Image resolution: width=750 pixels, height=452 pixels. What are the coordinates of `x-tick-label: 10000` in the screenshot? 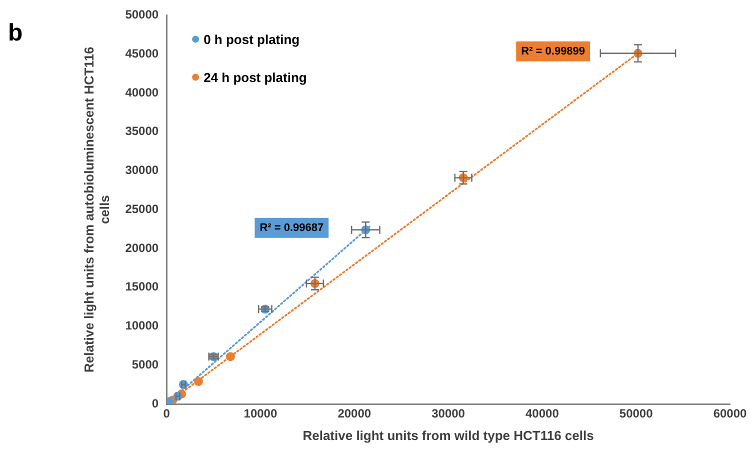 It's located at (261, 413).